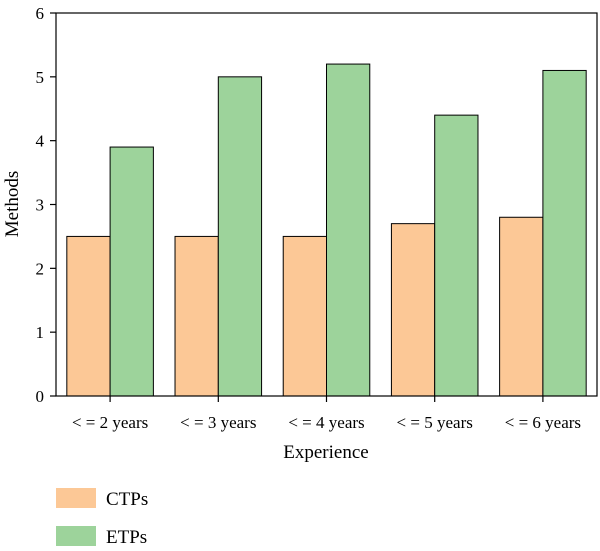 The width and height of the screenshot is (600, 551). I want to click on x-axis-title: Experience, so click(325, 452).